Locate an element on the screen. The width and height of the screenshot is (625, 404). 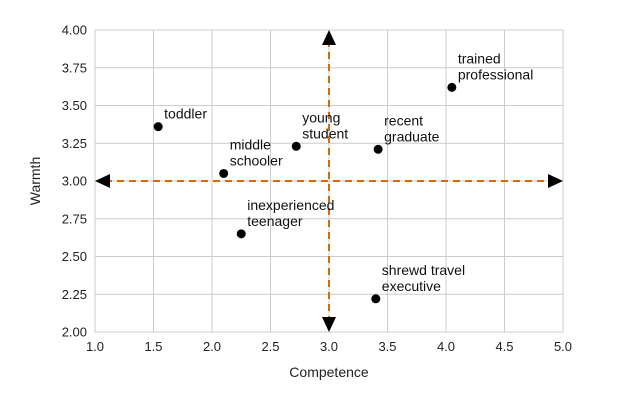
point-label-line: shrewd travel is located at coordinates (423, 270).